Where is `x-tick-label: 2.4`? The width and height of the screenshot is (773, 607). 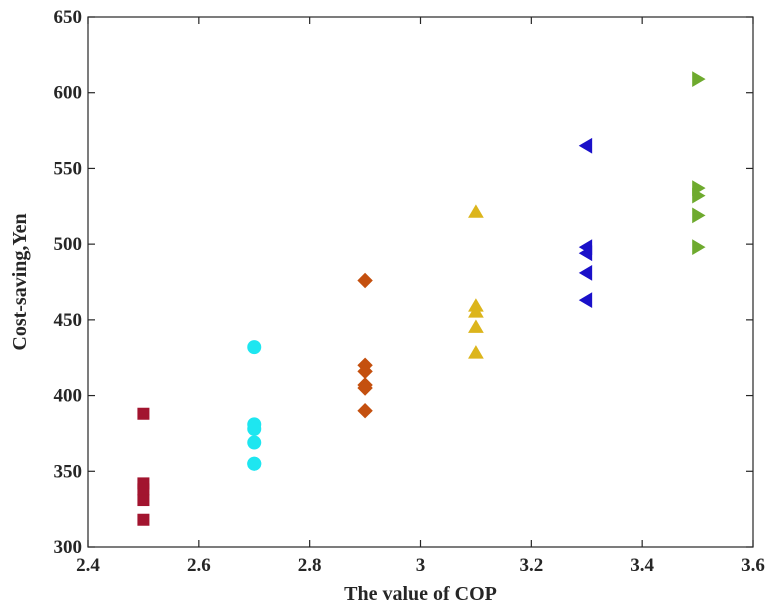
x-tick-label: 2.4 is located at coordinates (88, 565).